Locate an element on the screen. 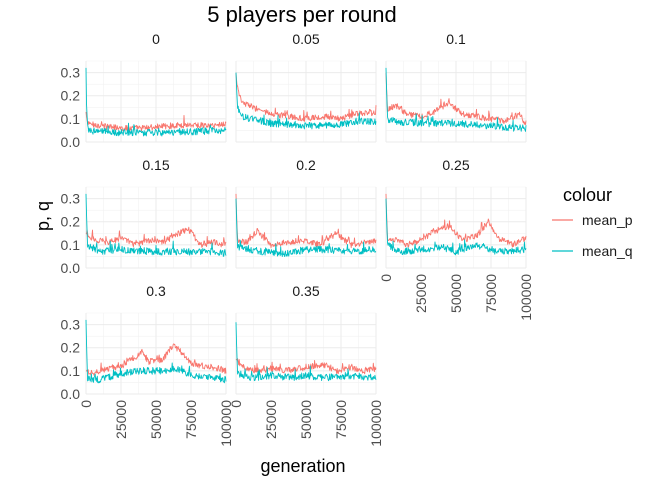 This screenshot has height=480, width=672. facet-strip-label: 0.35 is located at coordinates (305, 291).